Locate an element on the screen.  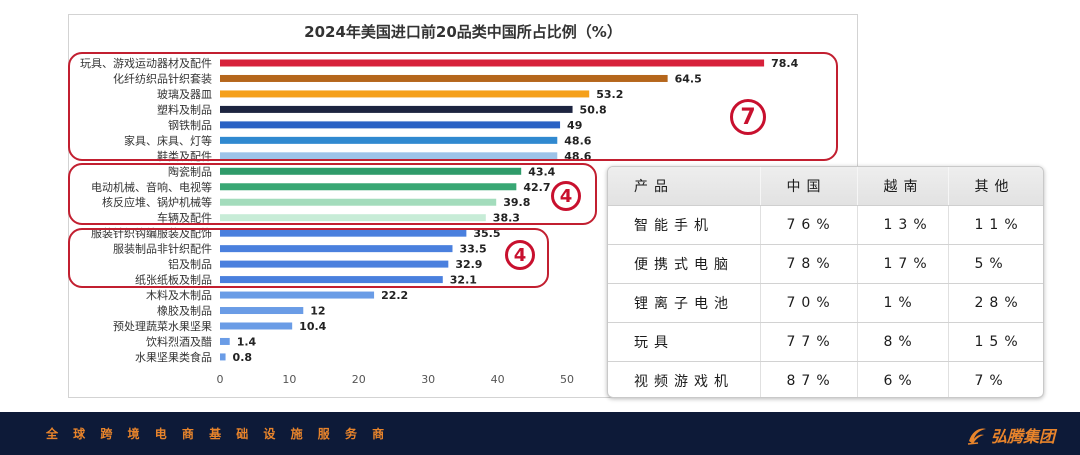
table-row: 便携式电脑 78% 17% 5% is located at coordinates (825, 264).